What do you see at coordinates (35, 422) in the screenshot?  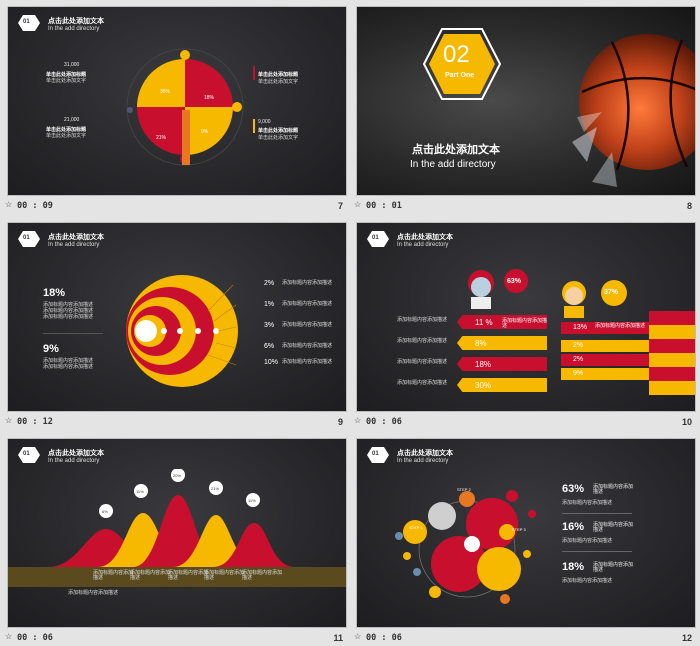 I see `slide-time: 00 : 12` at bounding box center [35, 422].